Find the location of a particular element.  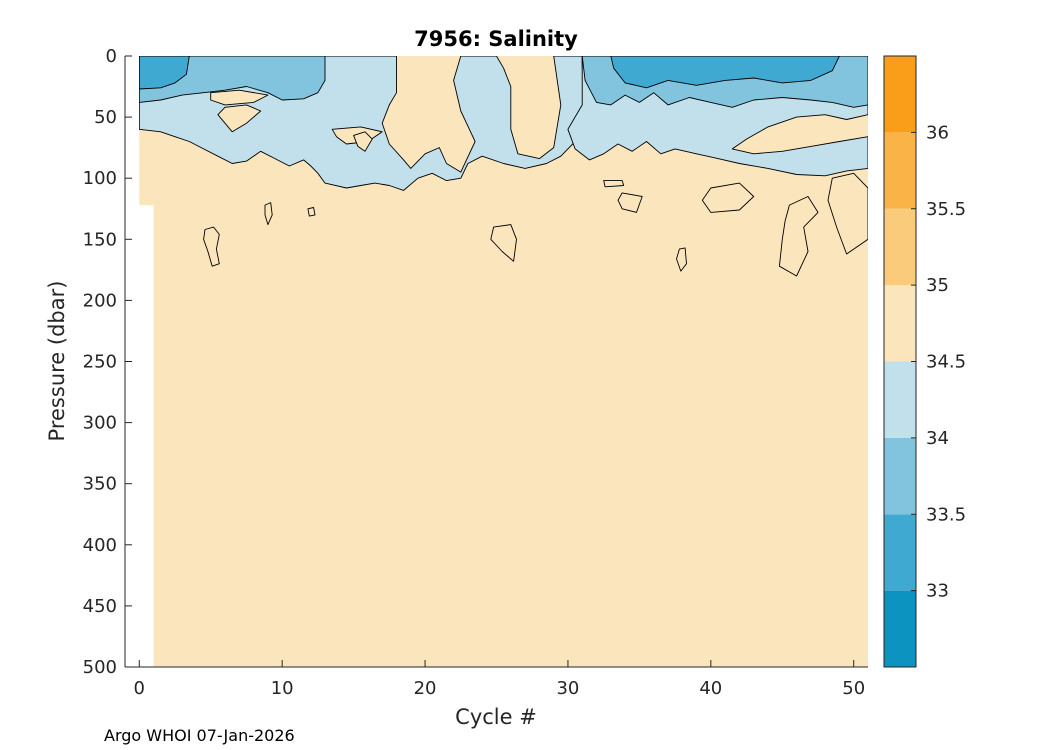

colorbar-tick-label: 34.5 is located at coordinates (946, 362).